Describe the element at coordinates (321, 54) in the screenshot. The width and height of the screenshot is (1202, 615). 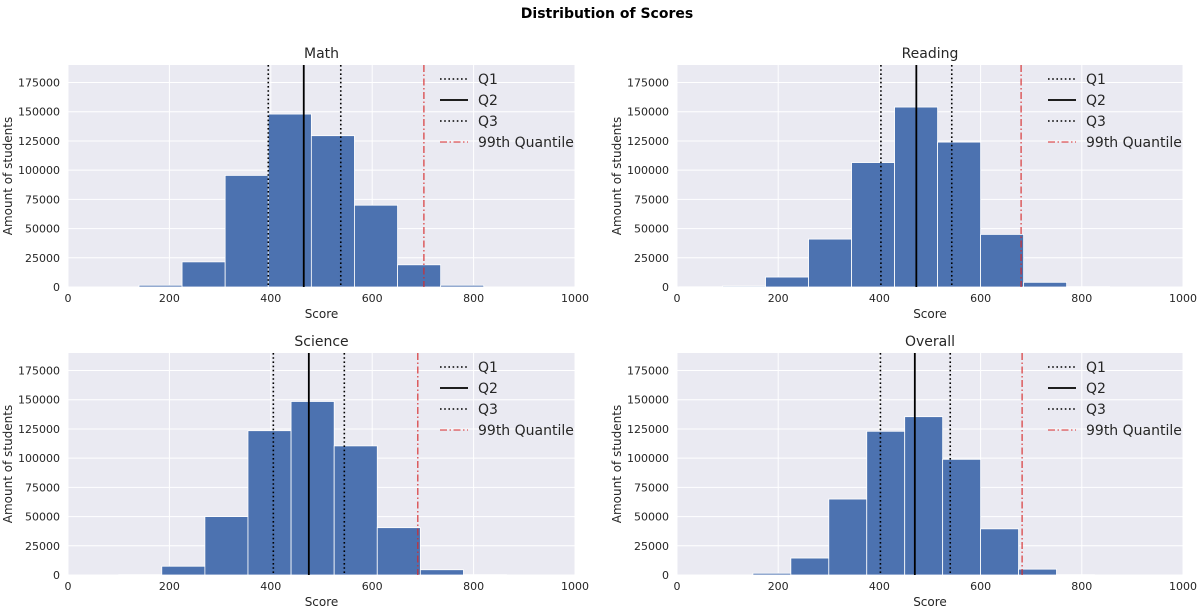
I see `subplot-title: Math` at that location.